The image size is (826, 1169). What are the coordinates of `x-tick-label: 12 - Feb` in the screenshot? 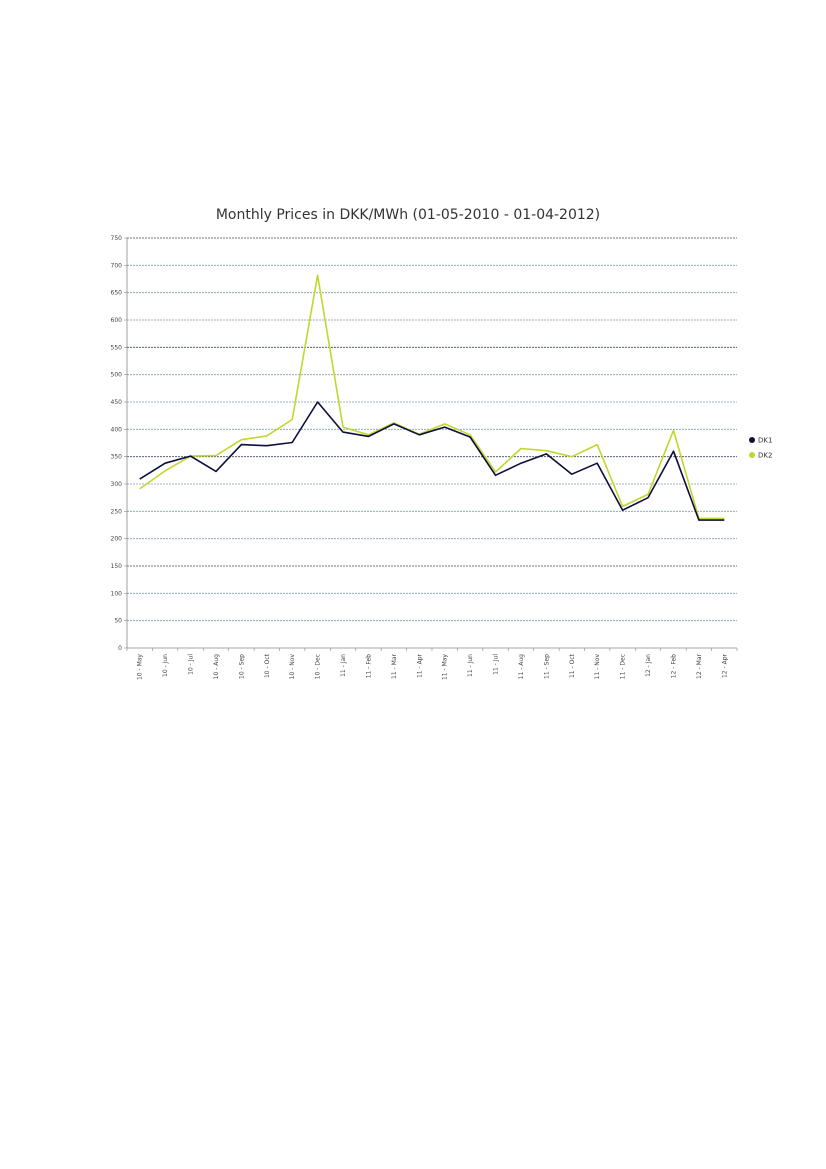 It's located at (673, 666).